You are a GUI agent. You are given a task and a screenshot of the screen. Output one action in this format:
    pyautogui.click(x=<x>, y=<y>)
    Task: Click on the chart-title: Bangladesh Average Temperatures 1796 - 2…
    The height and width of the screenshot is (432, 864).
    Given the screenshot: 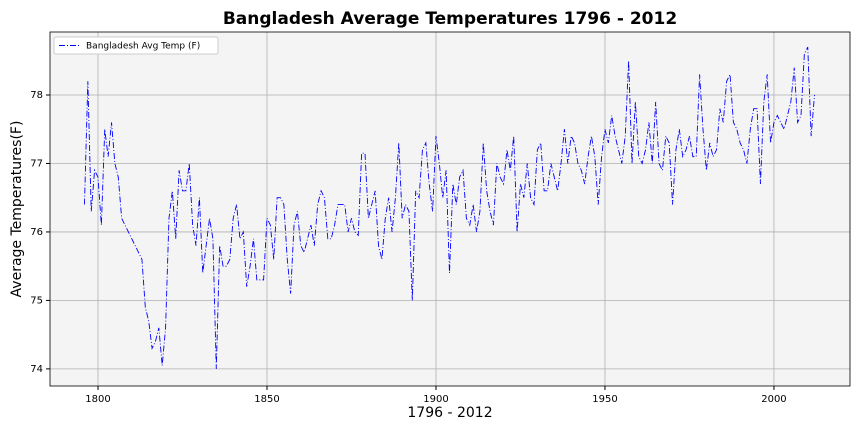 What is the action you would take?
    pyautogui.click(x=450, y=19)
    